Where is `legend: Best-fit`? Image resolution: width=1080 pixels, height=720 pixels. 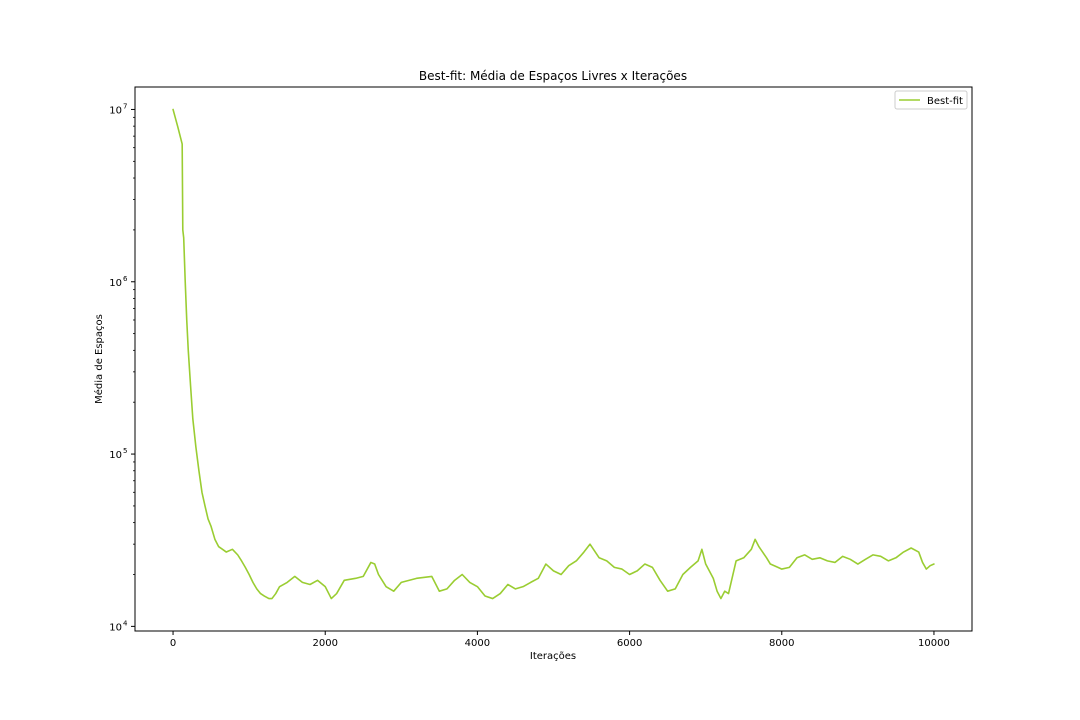 legend: Best-fit is located at coordinates (931, 100).